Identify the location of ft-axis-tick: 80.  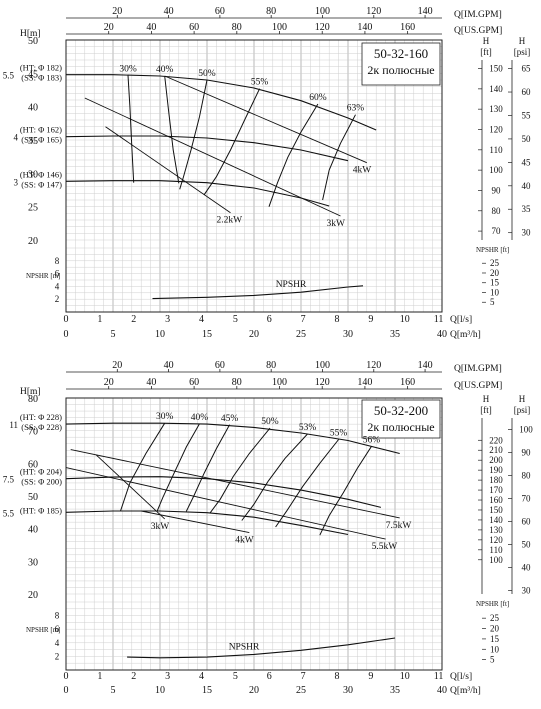
(497, 211).